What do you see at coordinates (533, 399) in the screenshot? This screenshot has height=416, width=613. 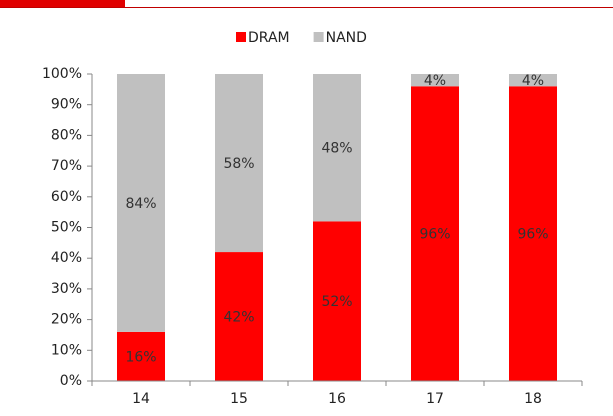 I see `x-tick-label: 18` at bounding box center [533, 399].